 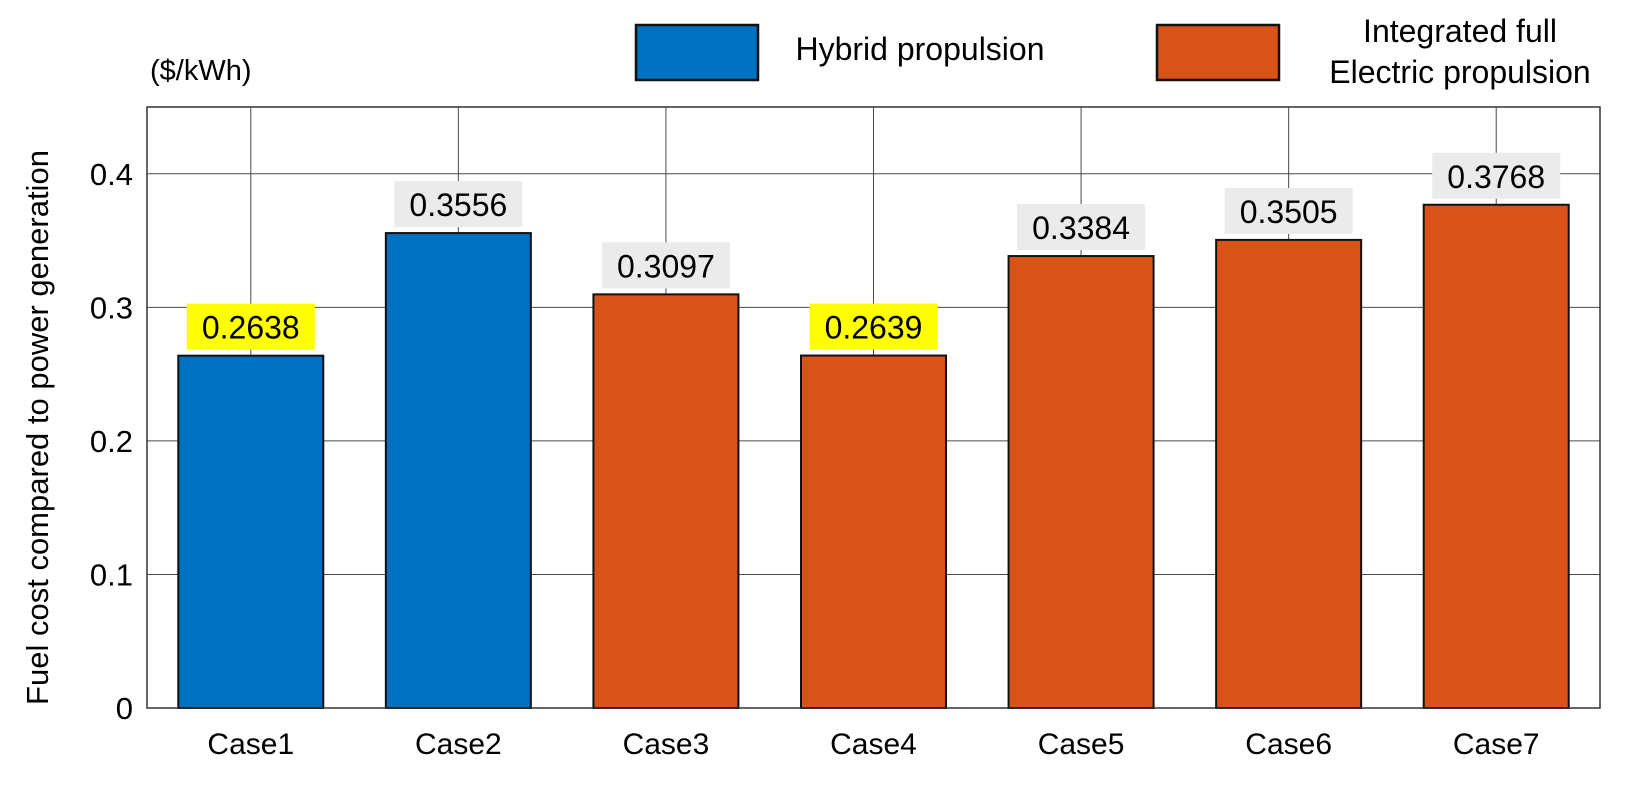 I want to click on unit-label: ($/kWh), so click(x=201, y=71).